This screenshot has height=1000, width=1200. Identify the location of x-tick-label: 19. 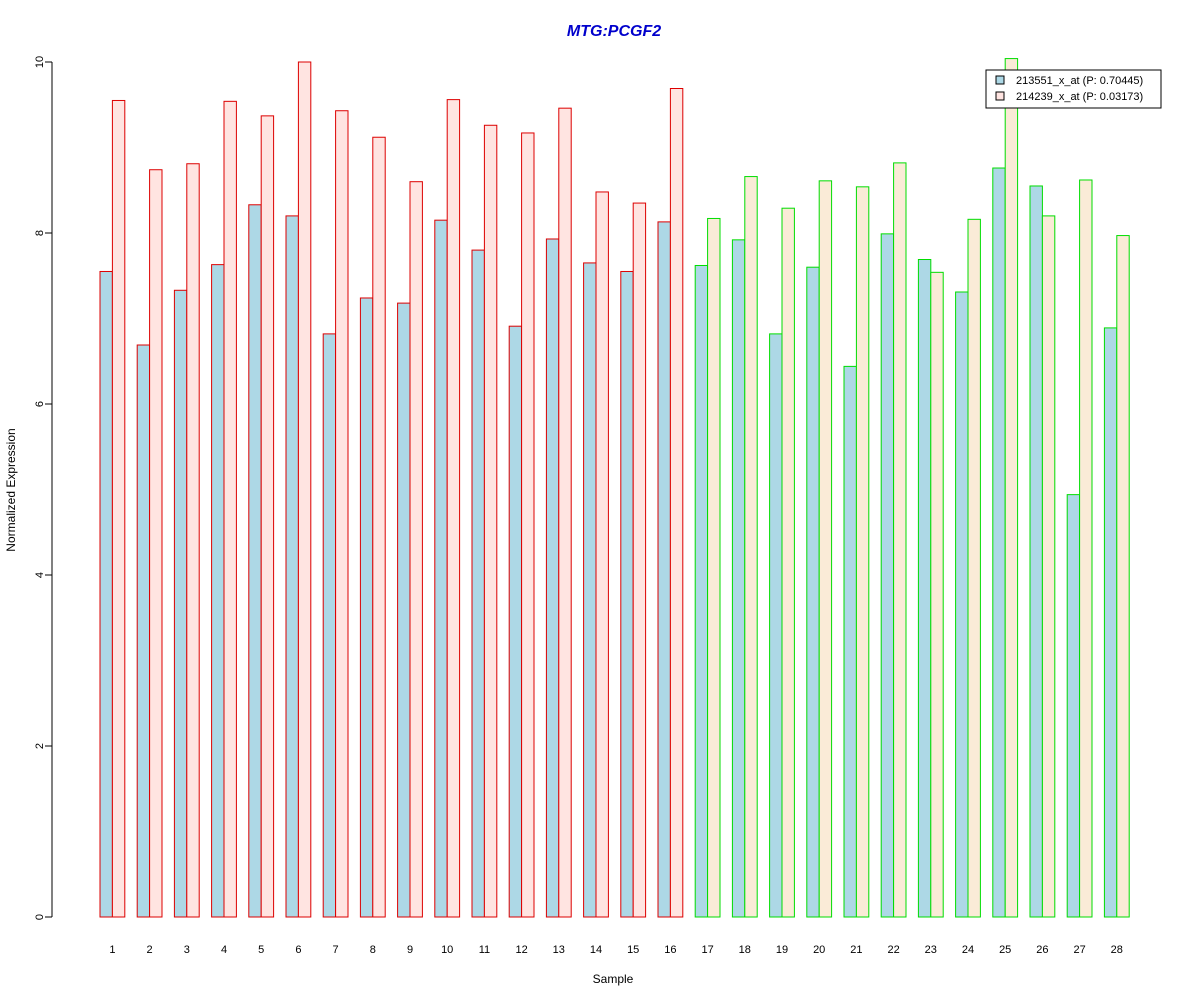
(782, 950).